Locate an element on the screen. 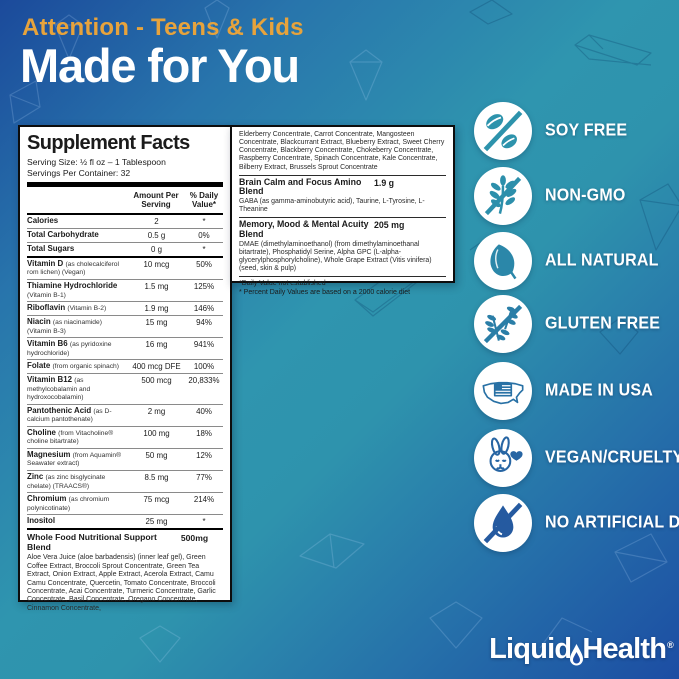 The height and width of the screenshot is (679, 679). blend-header: Brain Calm and Focus Amino Blend 1.9 g is located at coordinates (342, 186).